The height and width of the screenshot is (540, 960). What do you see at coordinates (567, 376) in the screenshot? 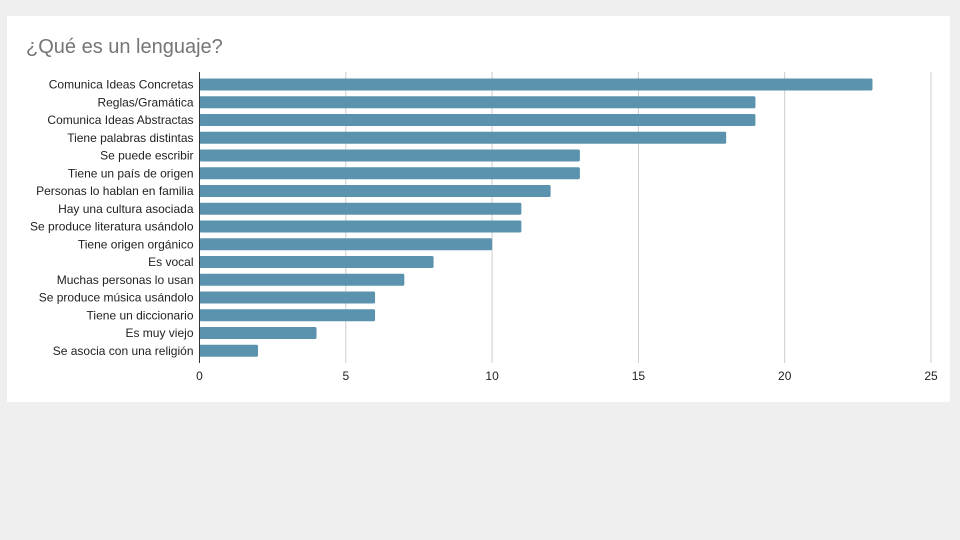
I see `x-tick-labels: 0 5 10 15 20 25` at bounding box center [567, 376].